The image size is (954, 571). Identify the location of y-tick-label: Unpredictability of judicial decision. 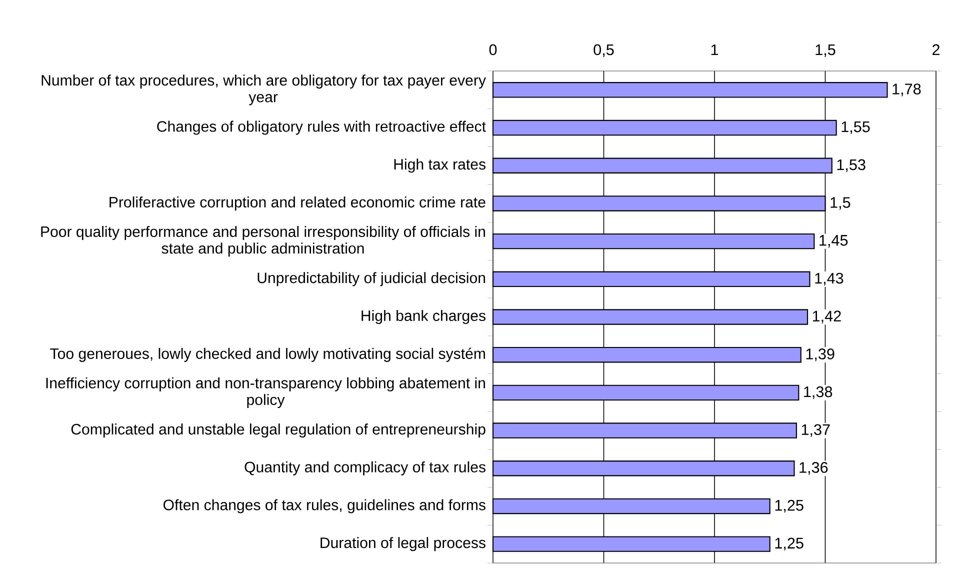
(372, 279).